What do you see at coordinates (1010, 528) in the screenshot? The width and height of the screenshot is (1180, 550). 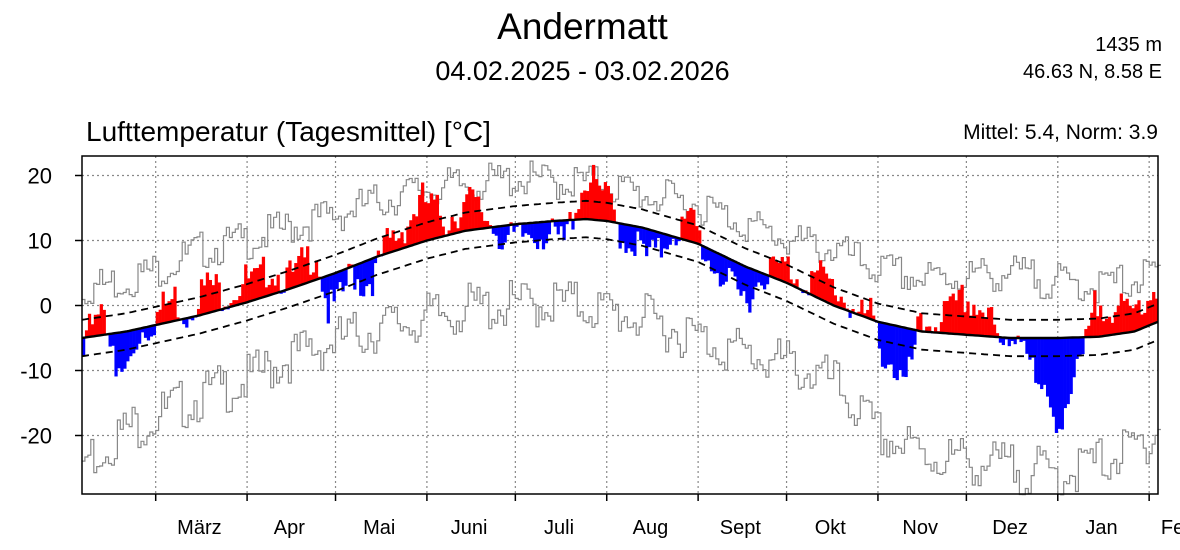 I see `x-tick-label-9: Dez` at bounding box center [1010, 528].